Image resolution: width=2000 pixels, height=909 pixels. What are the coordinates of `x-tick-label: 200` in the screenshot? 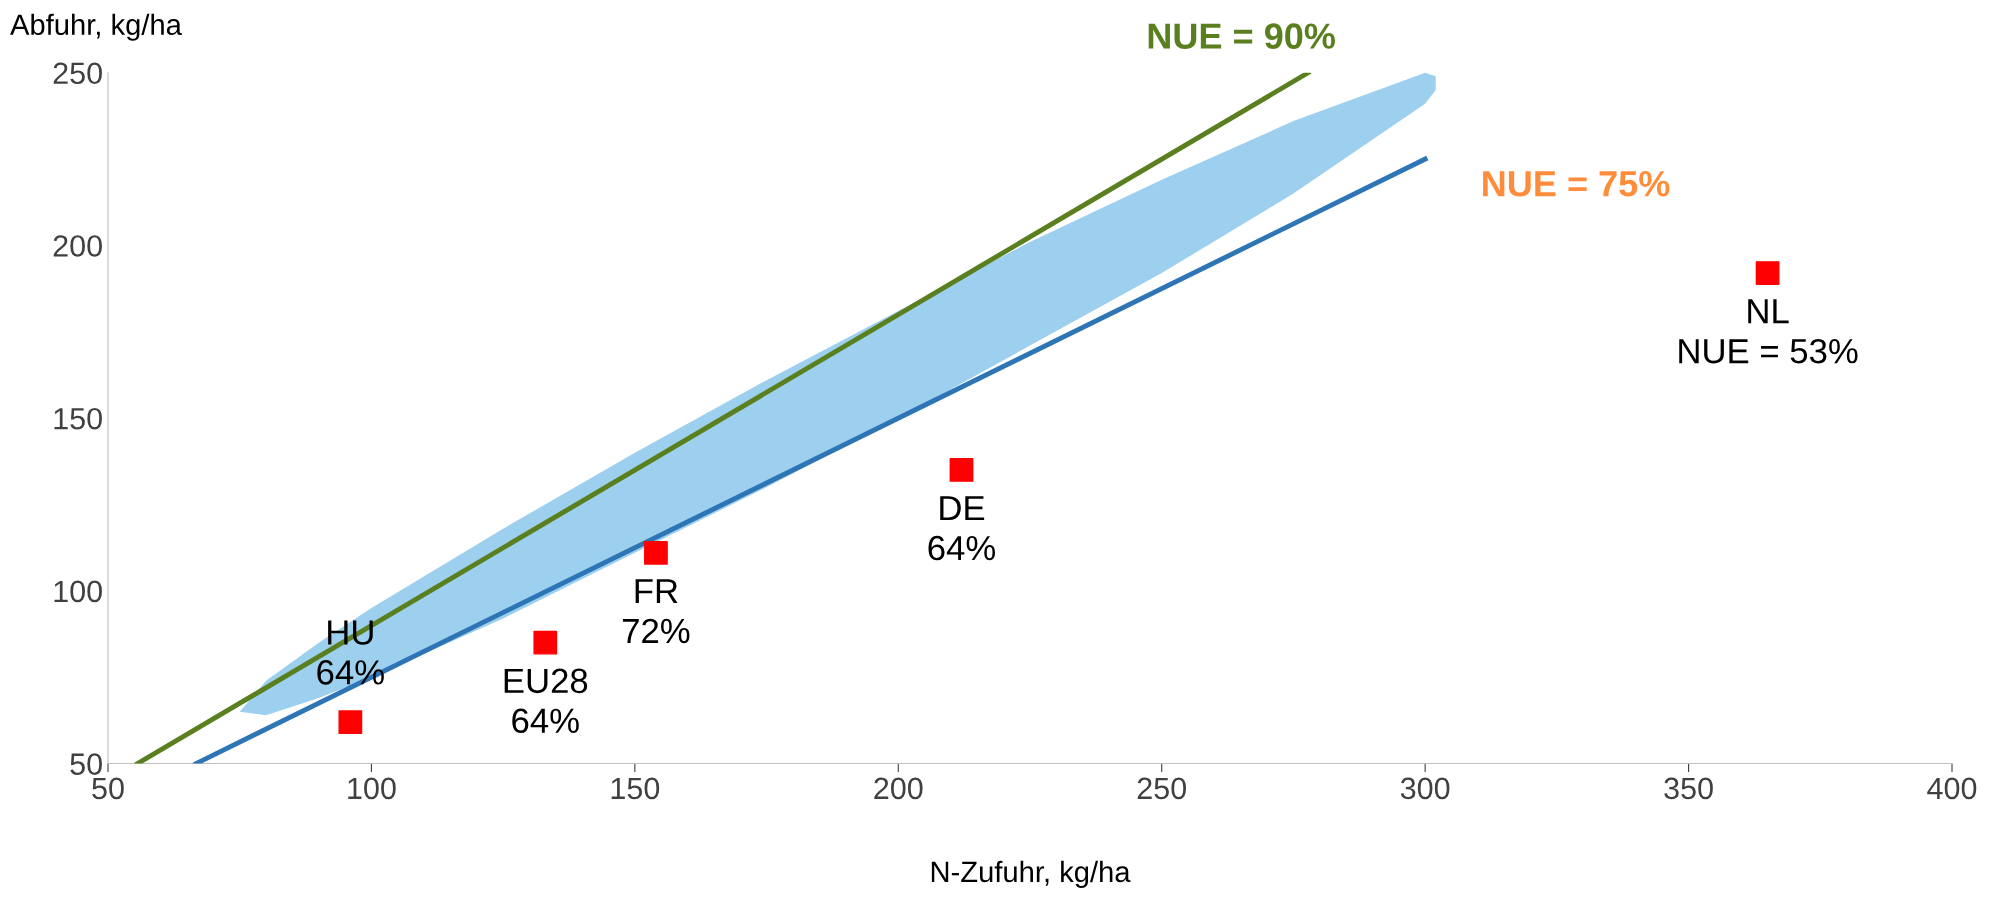 It's located at (898, 788).